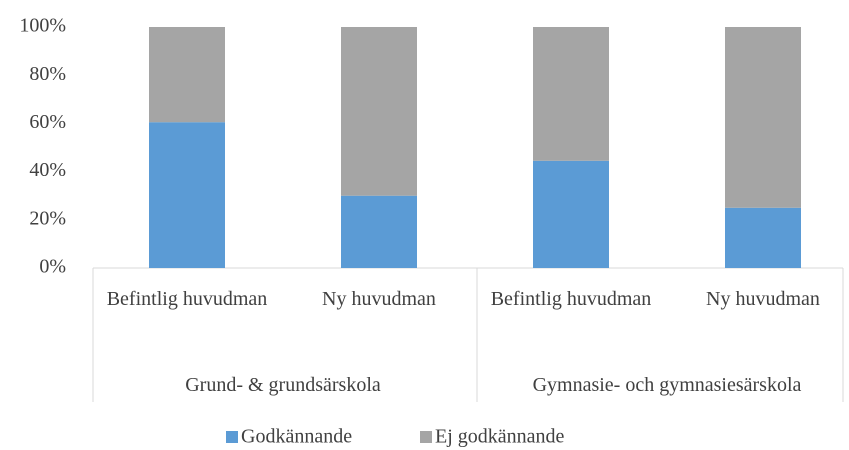  What do you see at coordinates (52, 267) in the screenshot?
I see `y-tick-label: 0%` at bounding box center [52, 267].